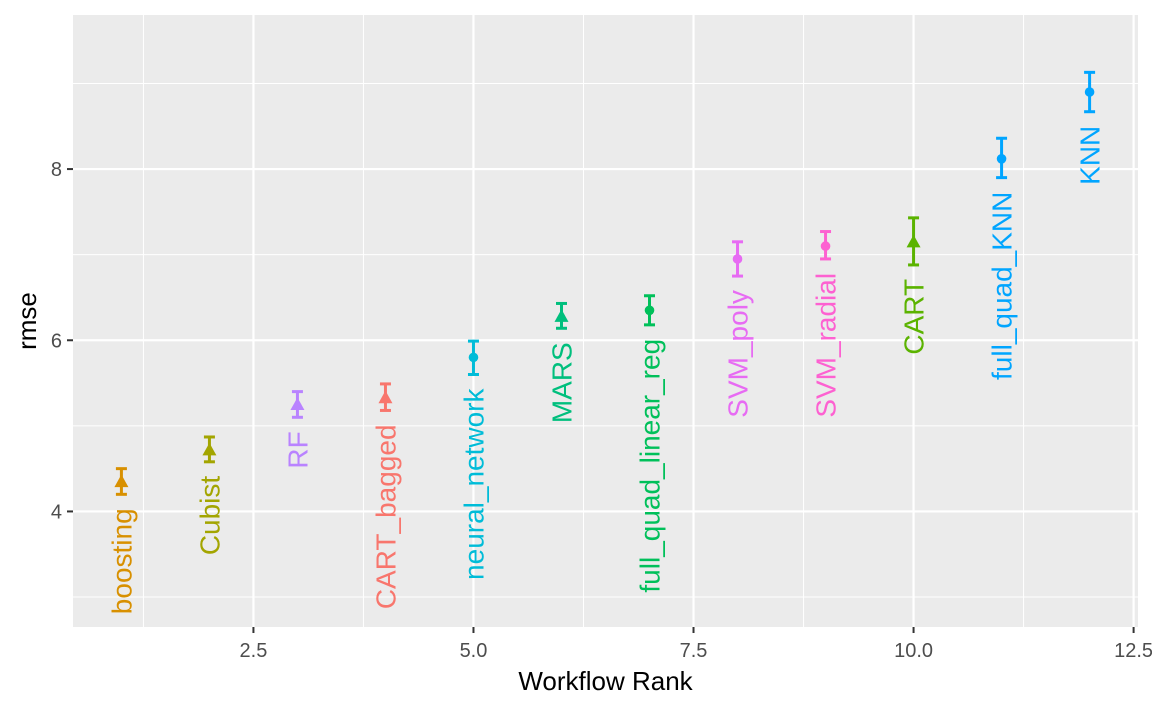  Describe the element at coordinates (385, 516) in the screenshot. I see `point-label: CART_bagged` at that location.